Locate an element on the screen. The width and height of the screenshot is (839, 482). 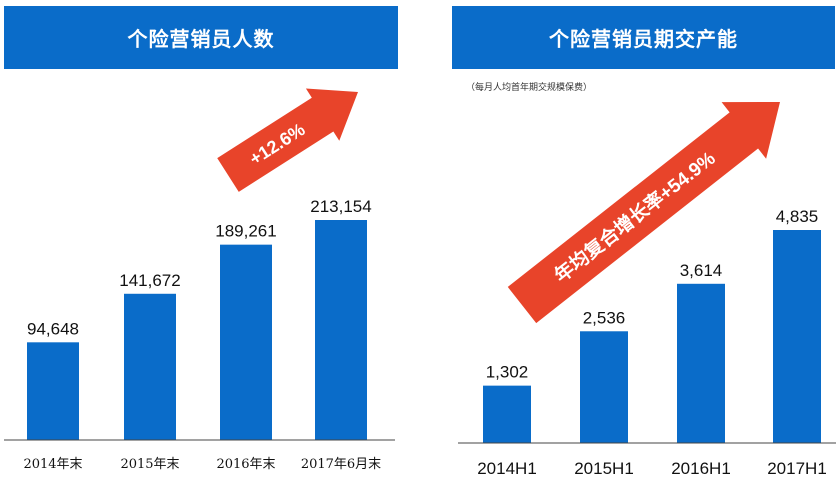
right-category-label-4: 2017H1 is located at coordinates (797, 468).